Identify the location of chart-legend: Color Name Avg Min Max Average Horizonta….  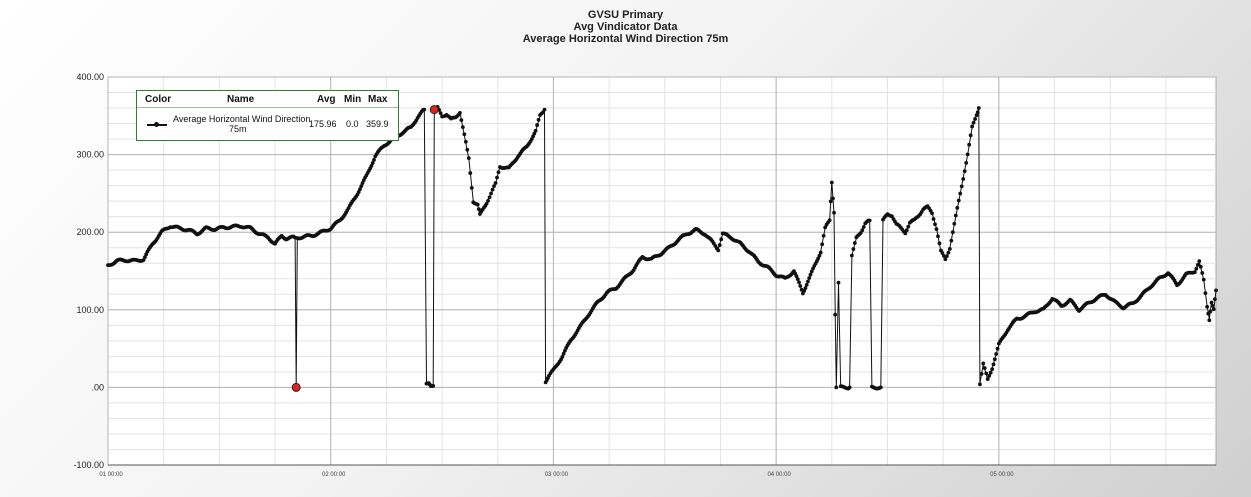
(267, 115).